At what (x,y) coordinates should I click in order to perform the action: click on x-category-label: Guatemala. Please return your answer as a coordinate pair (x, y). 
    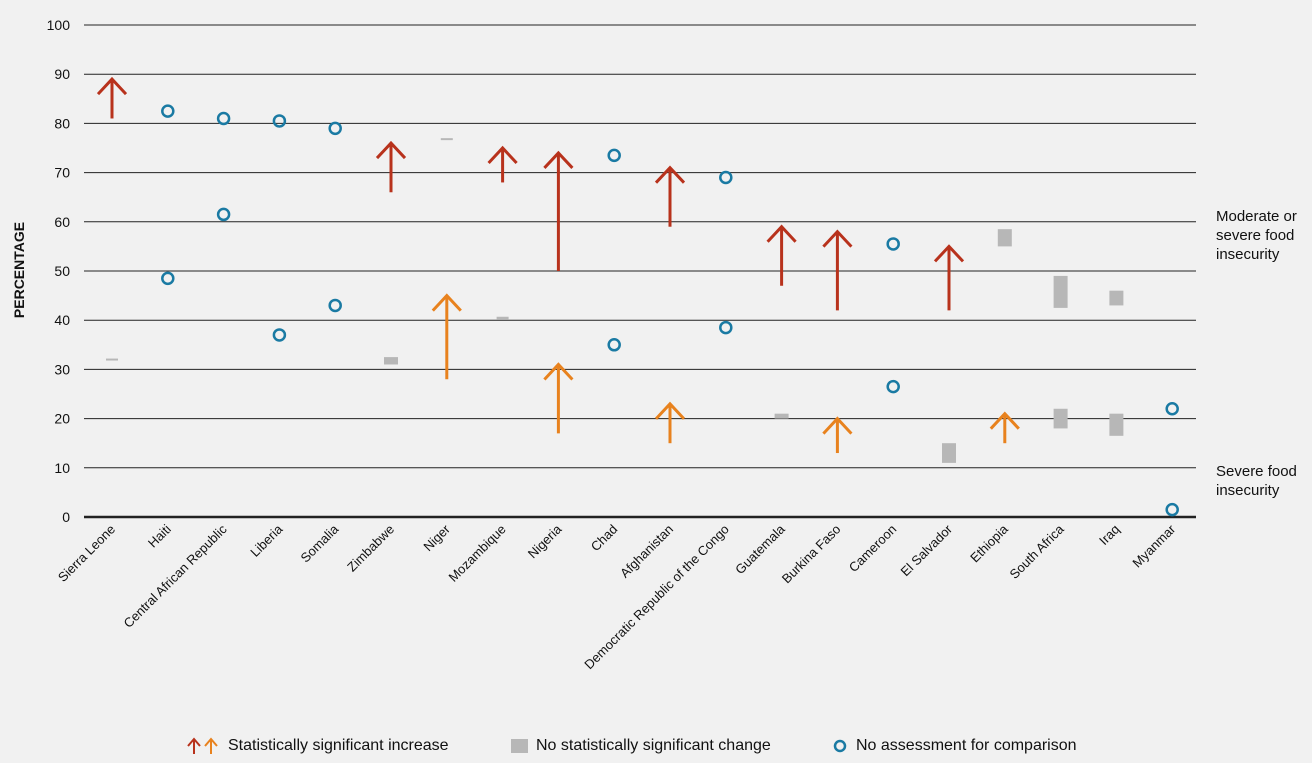
    Looking at the image, I should click on (760, 549).